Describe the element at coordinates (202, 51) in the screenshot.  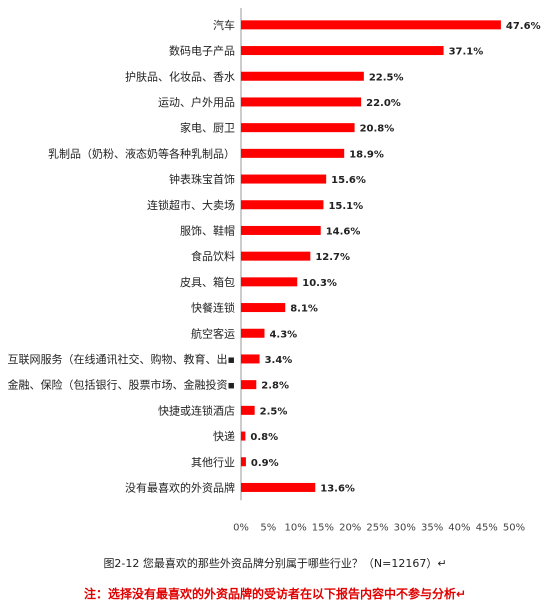
I see `category-label: 数码电子产品` at that location.